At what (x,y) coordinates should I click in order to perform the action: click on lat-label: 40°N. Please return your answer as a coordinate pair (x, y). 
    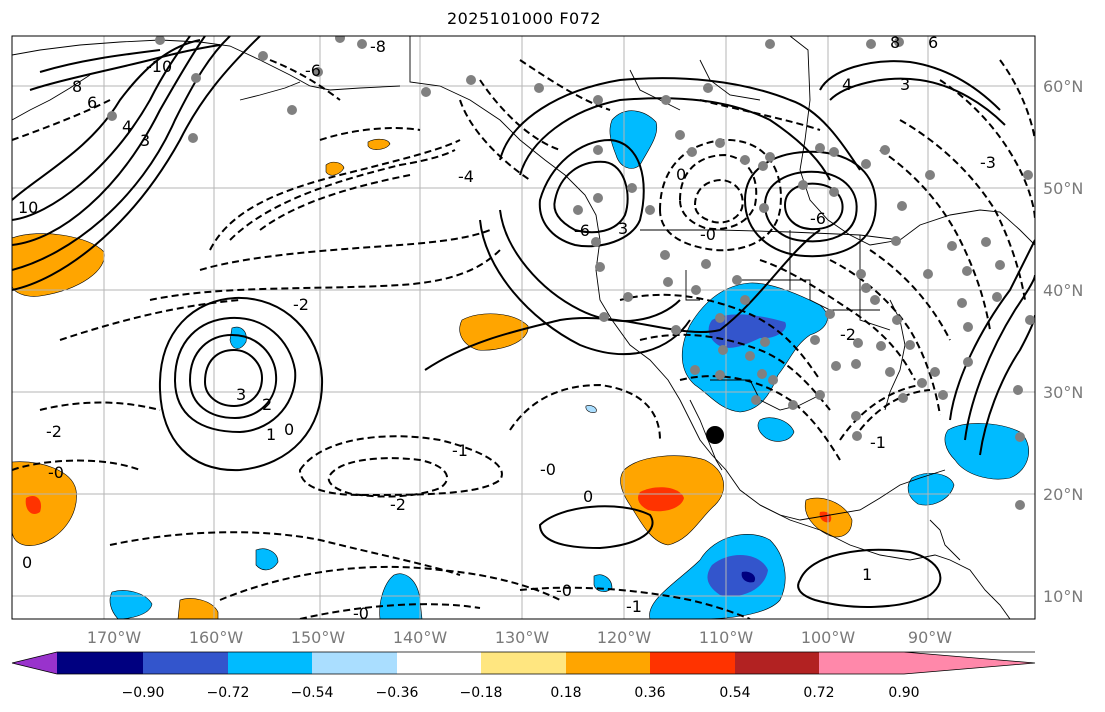
    Looking at the image, I should click on (1063, 290).